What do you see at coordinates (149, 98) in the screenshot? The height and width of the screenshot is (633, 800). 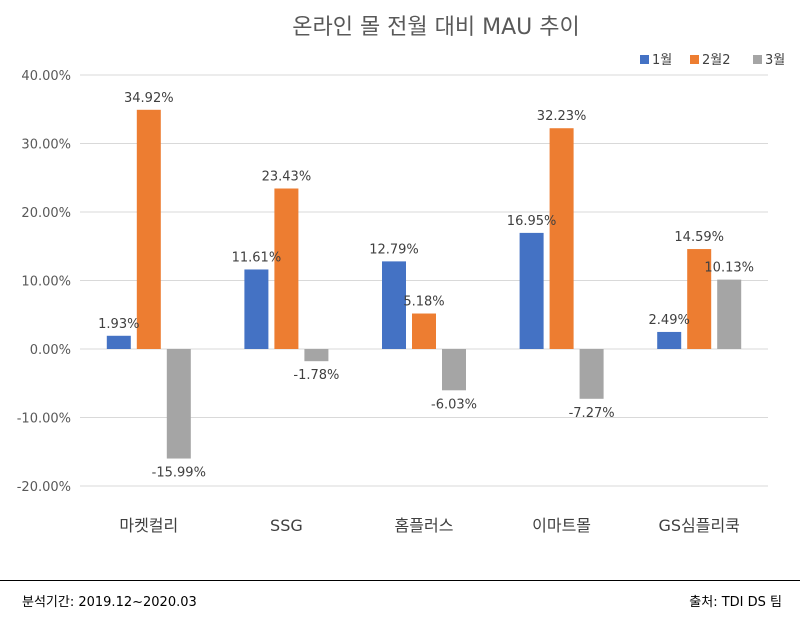 I see `data-label: 34.92%` at bounding box center [149, 98].